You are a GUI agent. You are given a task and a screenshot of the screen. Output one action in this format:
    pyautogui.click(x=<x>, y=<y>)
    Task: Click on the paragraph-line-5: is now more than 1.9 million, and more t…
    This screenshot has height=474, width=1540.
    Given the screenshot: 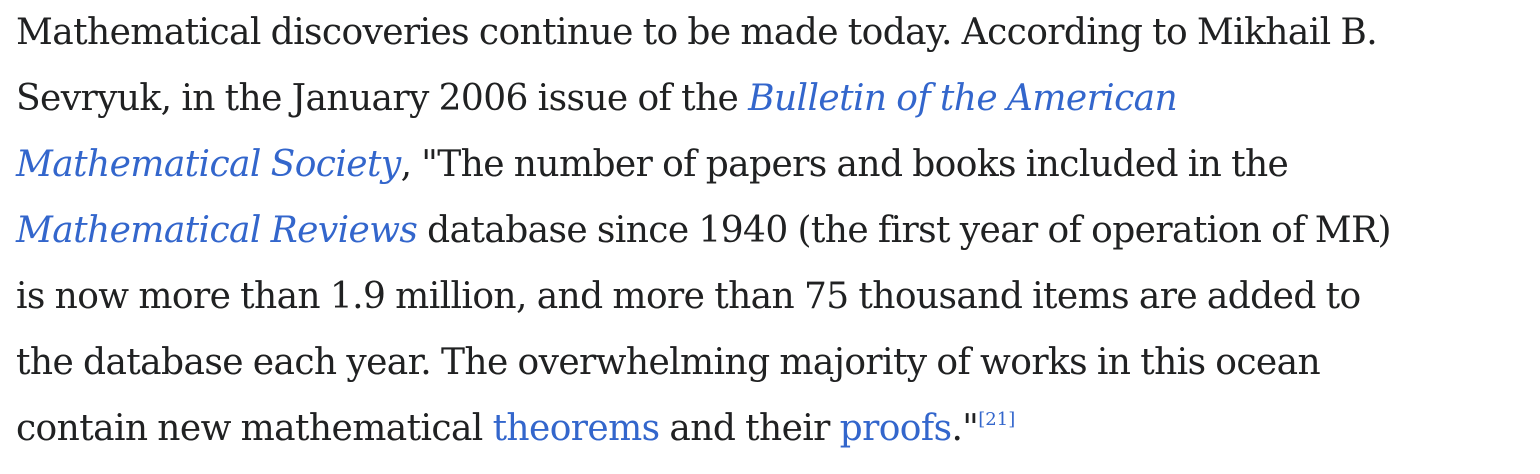 What is the action you would take?
    pyautogui.click(x=703, y=297)
    